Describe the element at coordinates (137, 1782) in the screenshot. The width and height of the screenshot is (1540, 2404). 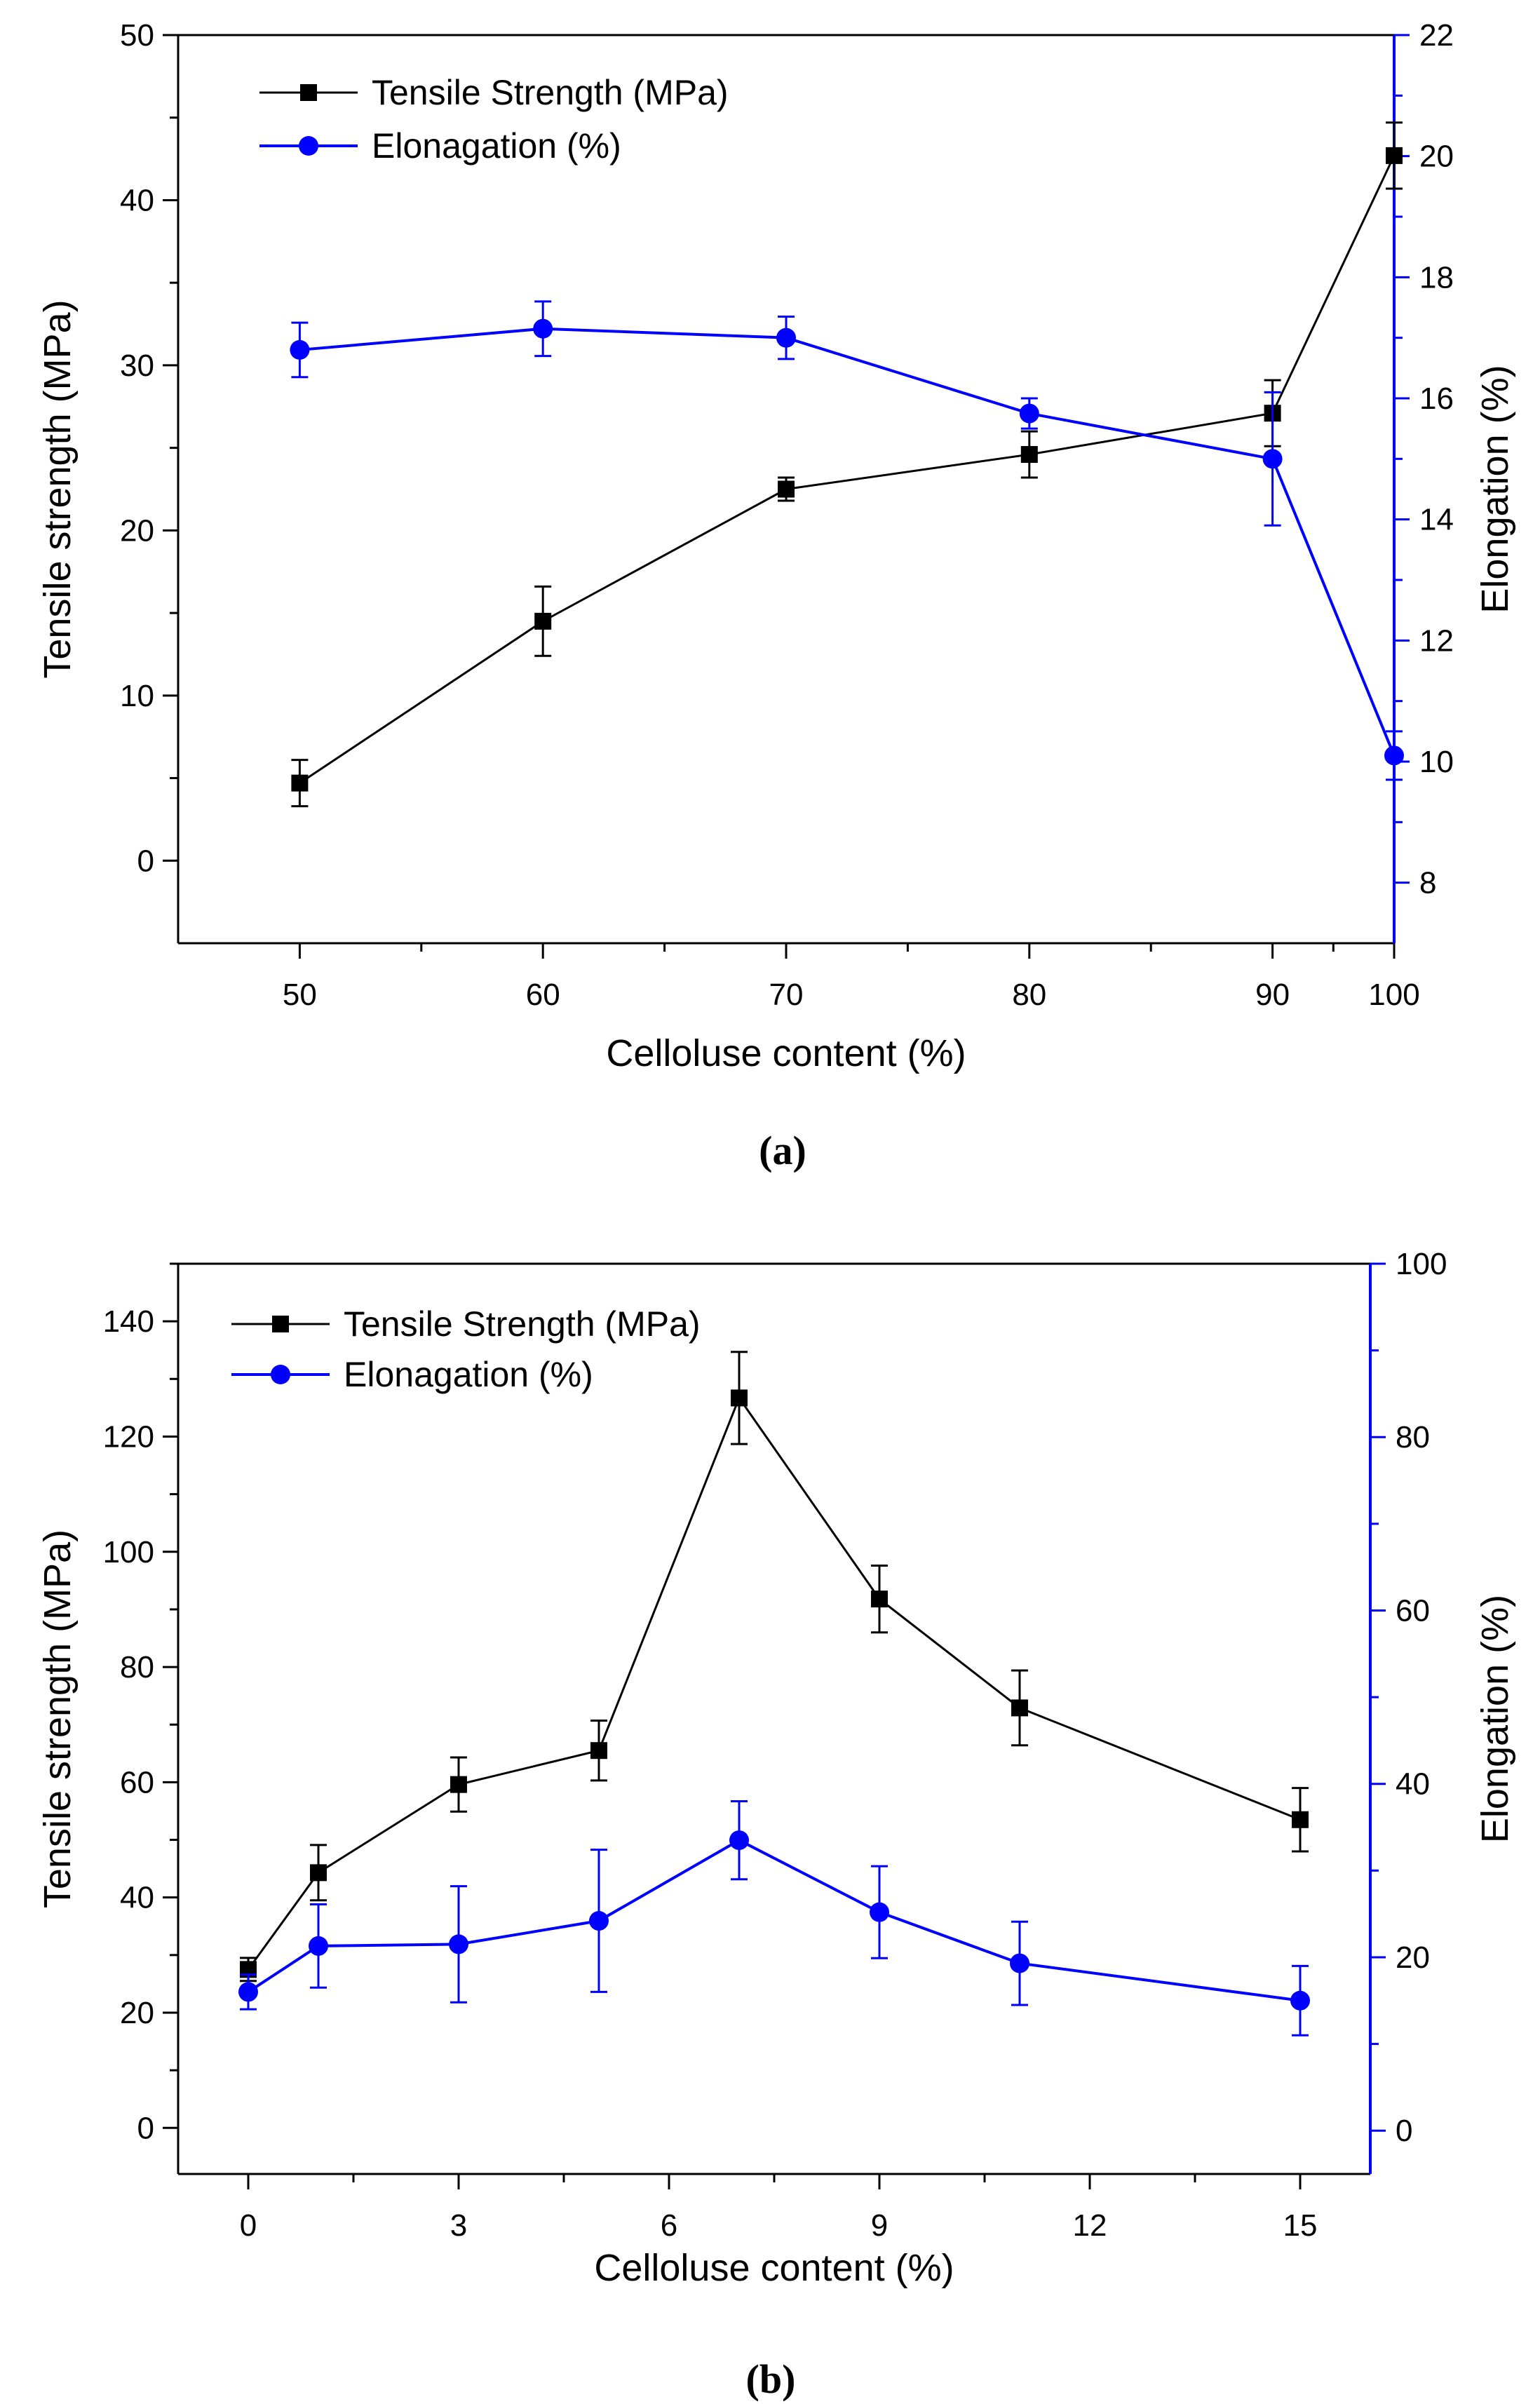
I see `chart-b-y-left-tick-label: 60` at that location.